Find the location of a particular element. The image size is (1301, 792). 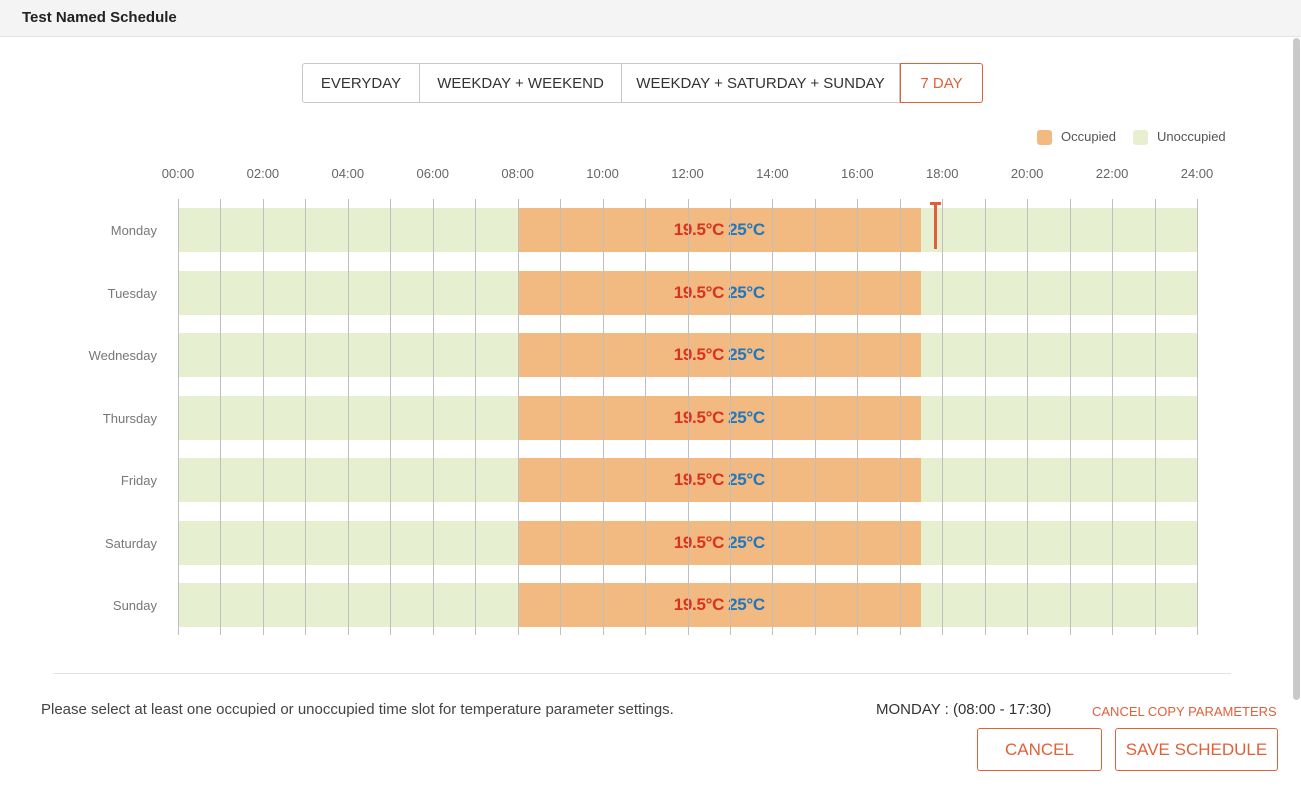

occupied-slot-wednesday: 19.5°C 25°C is located at coordinates (719, 355).